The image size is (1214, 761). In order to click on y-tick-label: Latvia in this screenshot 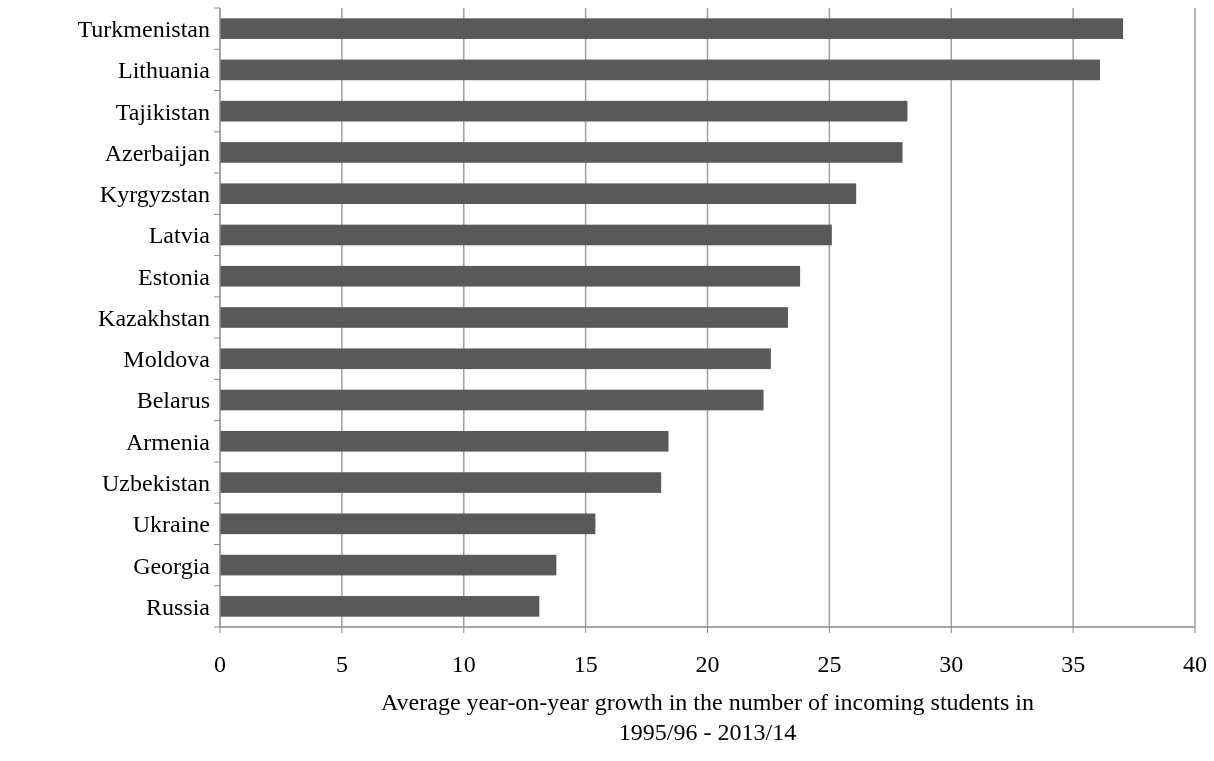, I will do `click(179, 235)`.